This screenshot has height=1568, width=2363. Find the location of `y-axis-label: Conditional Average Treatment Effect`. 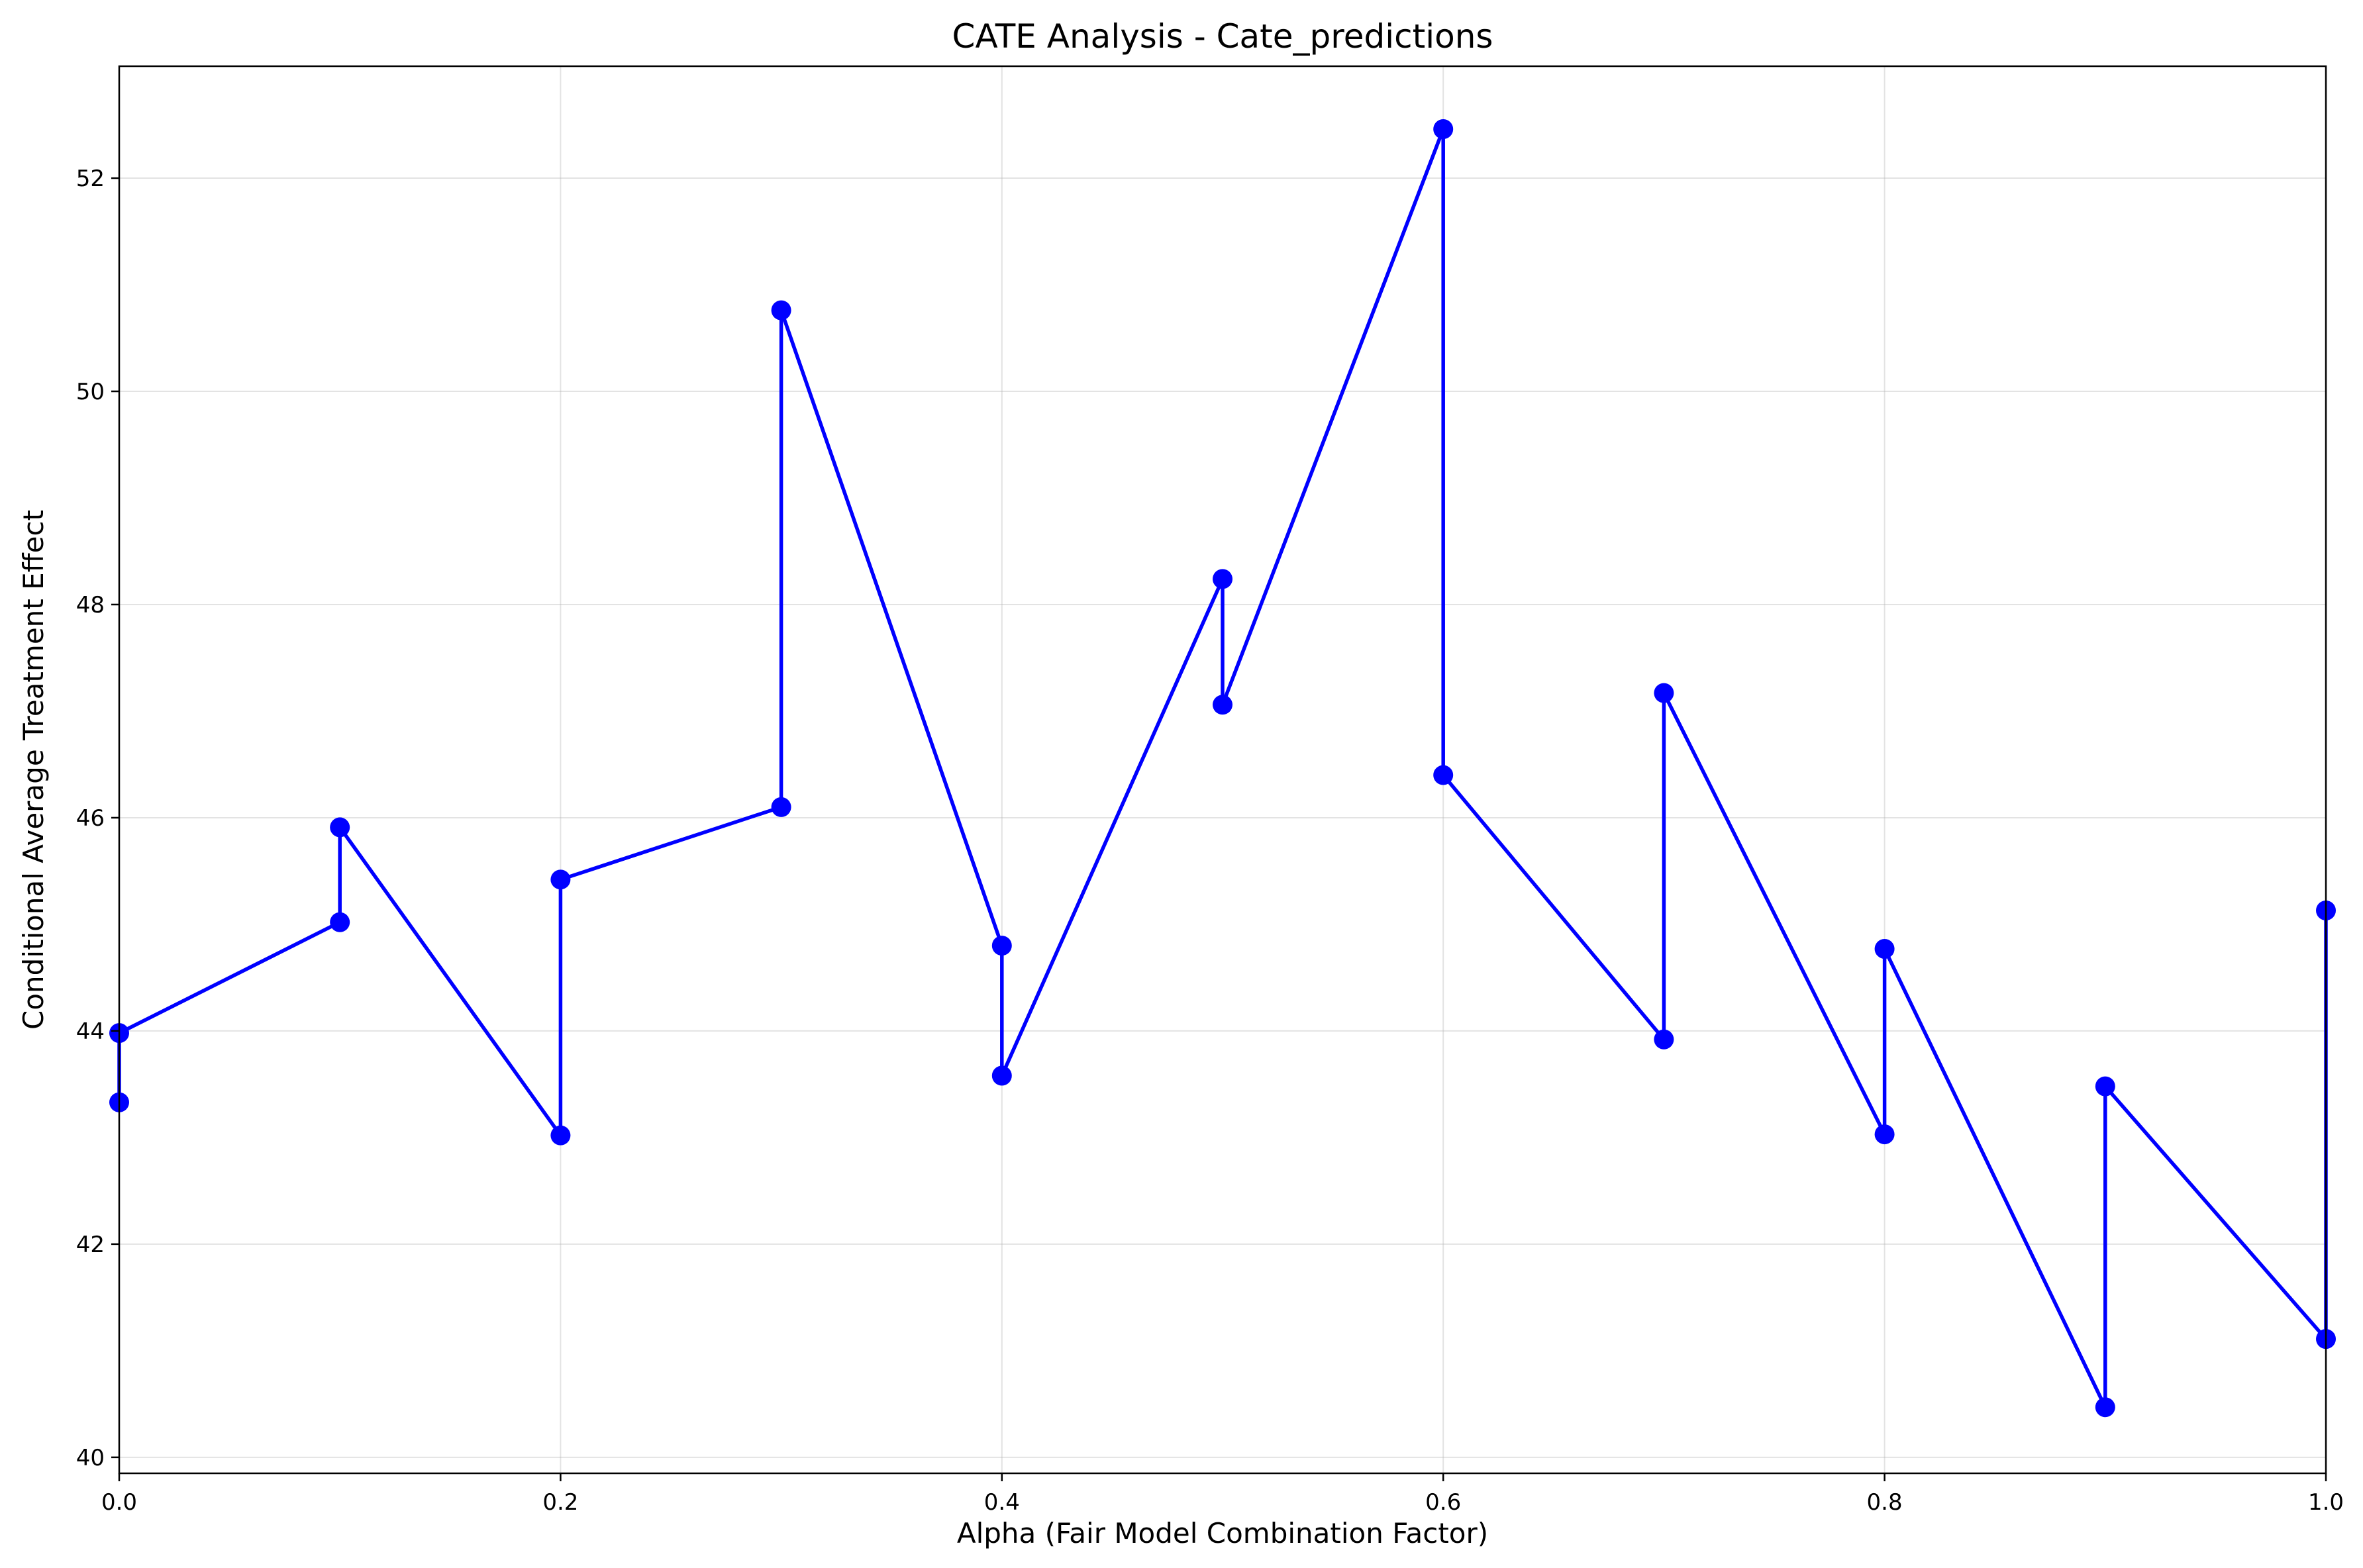

y-axis-label: Conditional Average Treatment Effect is located at coordinates (33, 770).